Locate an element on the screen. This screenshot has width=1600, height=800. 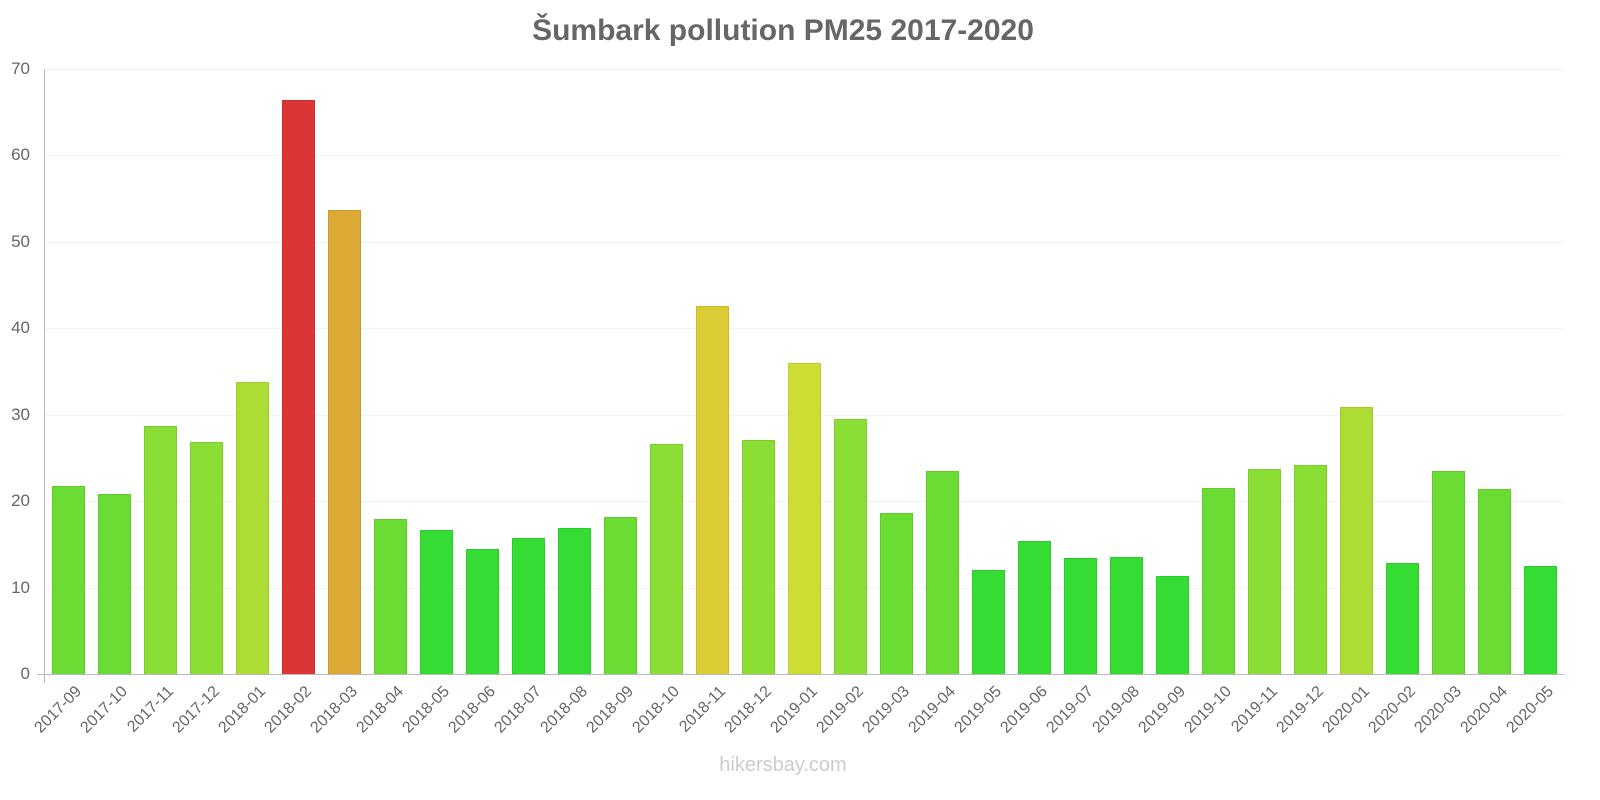
y-tick-label: 30 is located at coordinates (20, 414).